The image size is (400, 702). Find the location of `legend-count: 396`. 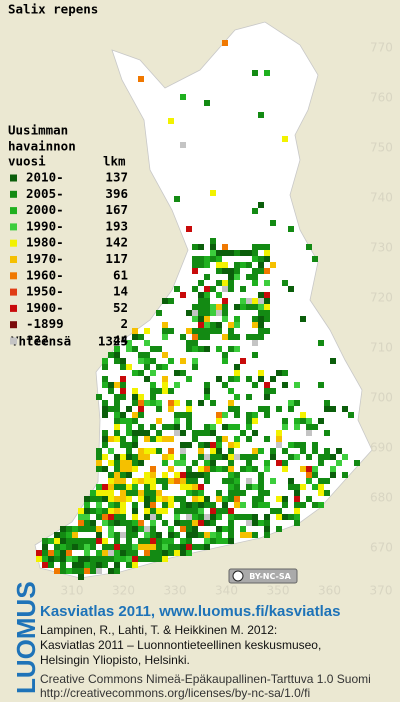

legend-count: 396 is located at coordinates (116, 193).